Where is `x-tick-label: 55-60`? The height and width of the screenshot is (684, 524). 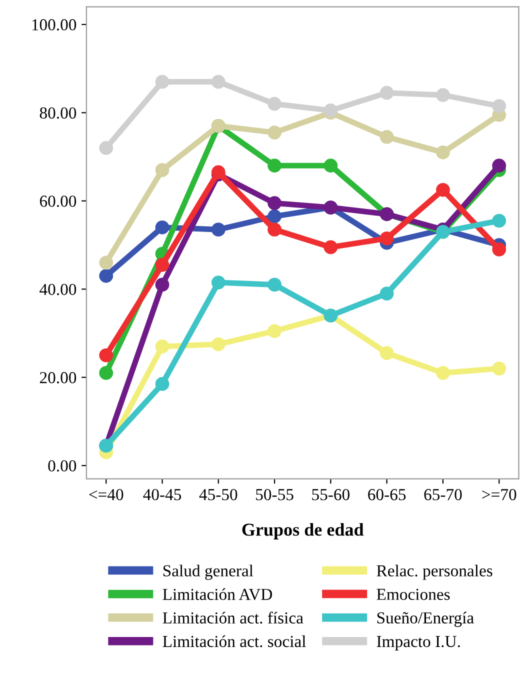 x-tick-label: 55-60 is located at coordinates (331, 494).